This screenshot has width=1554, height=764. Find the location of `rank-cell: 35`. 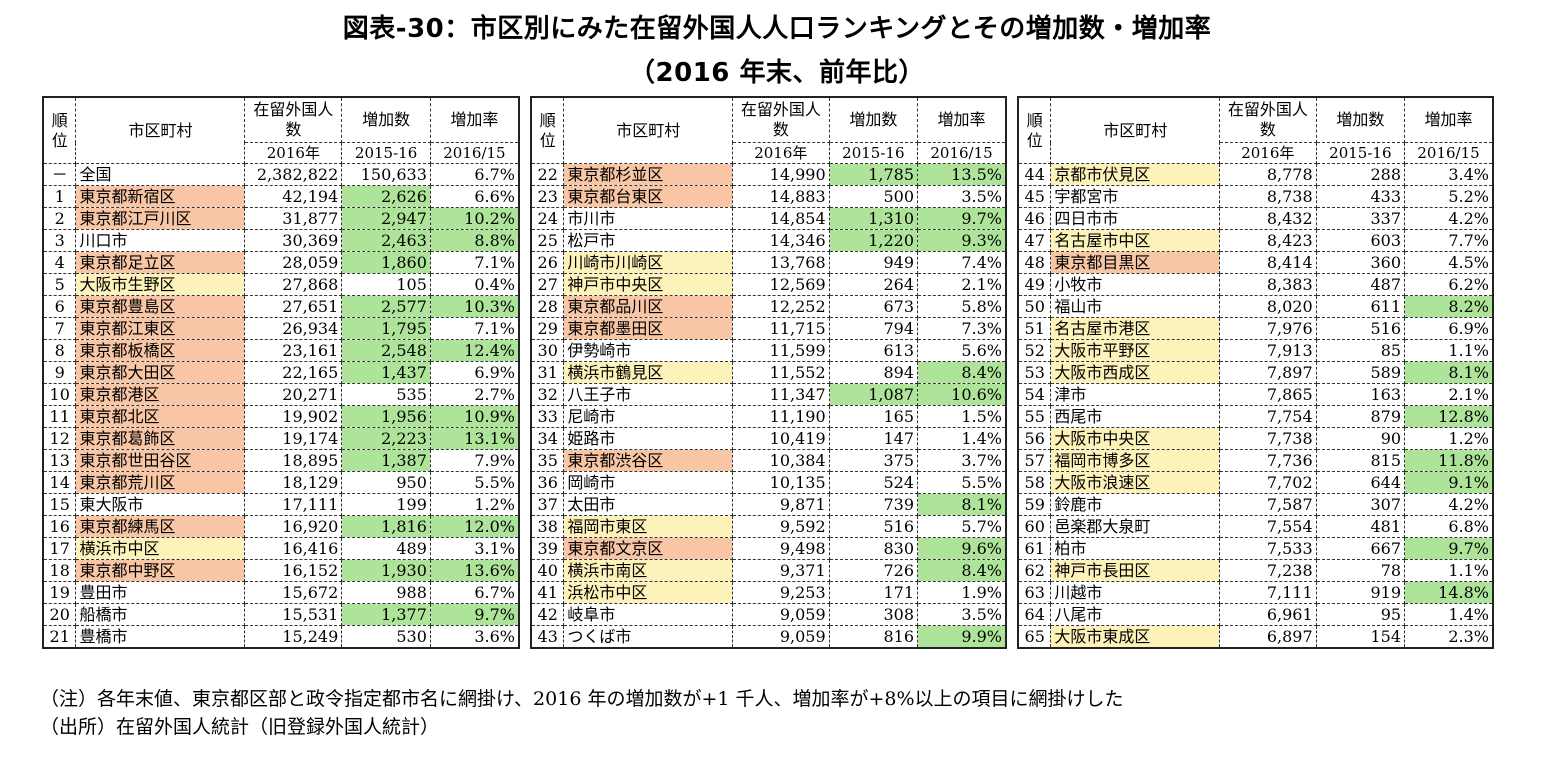

rank-cell: 35 is located at coordinates (547, 460).